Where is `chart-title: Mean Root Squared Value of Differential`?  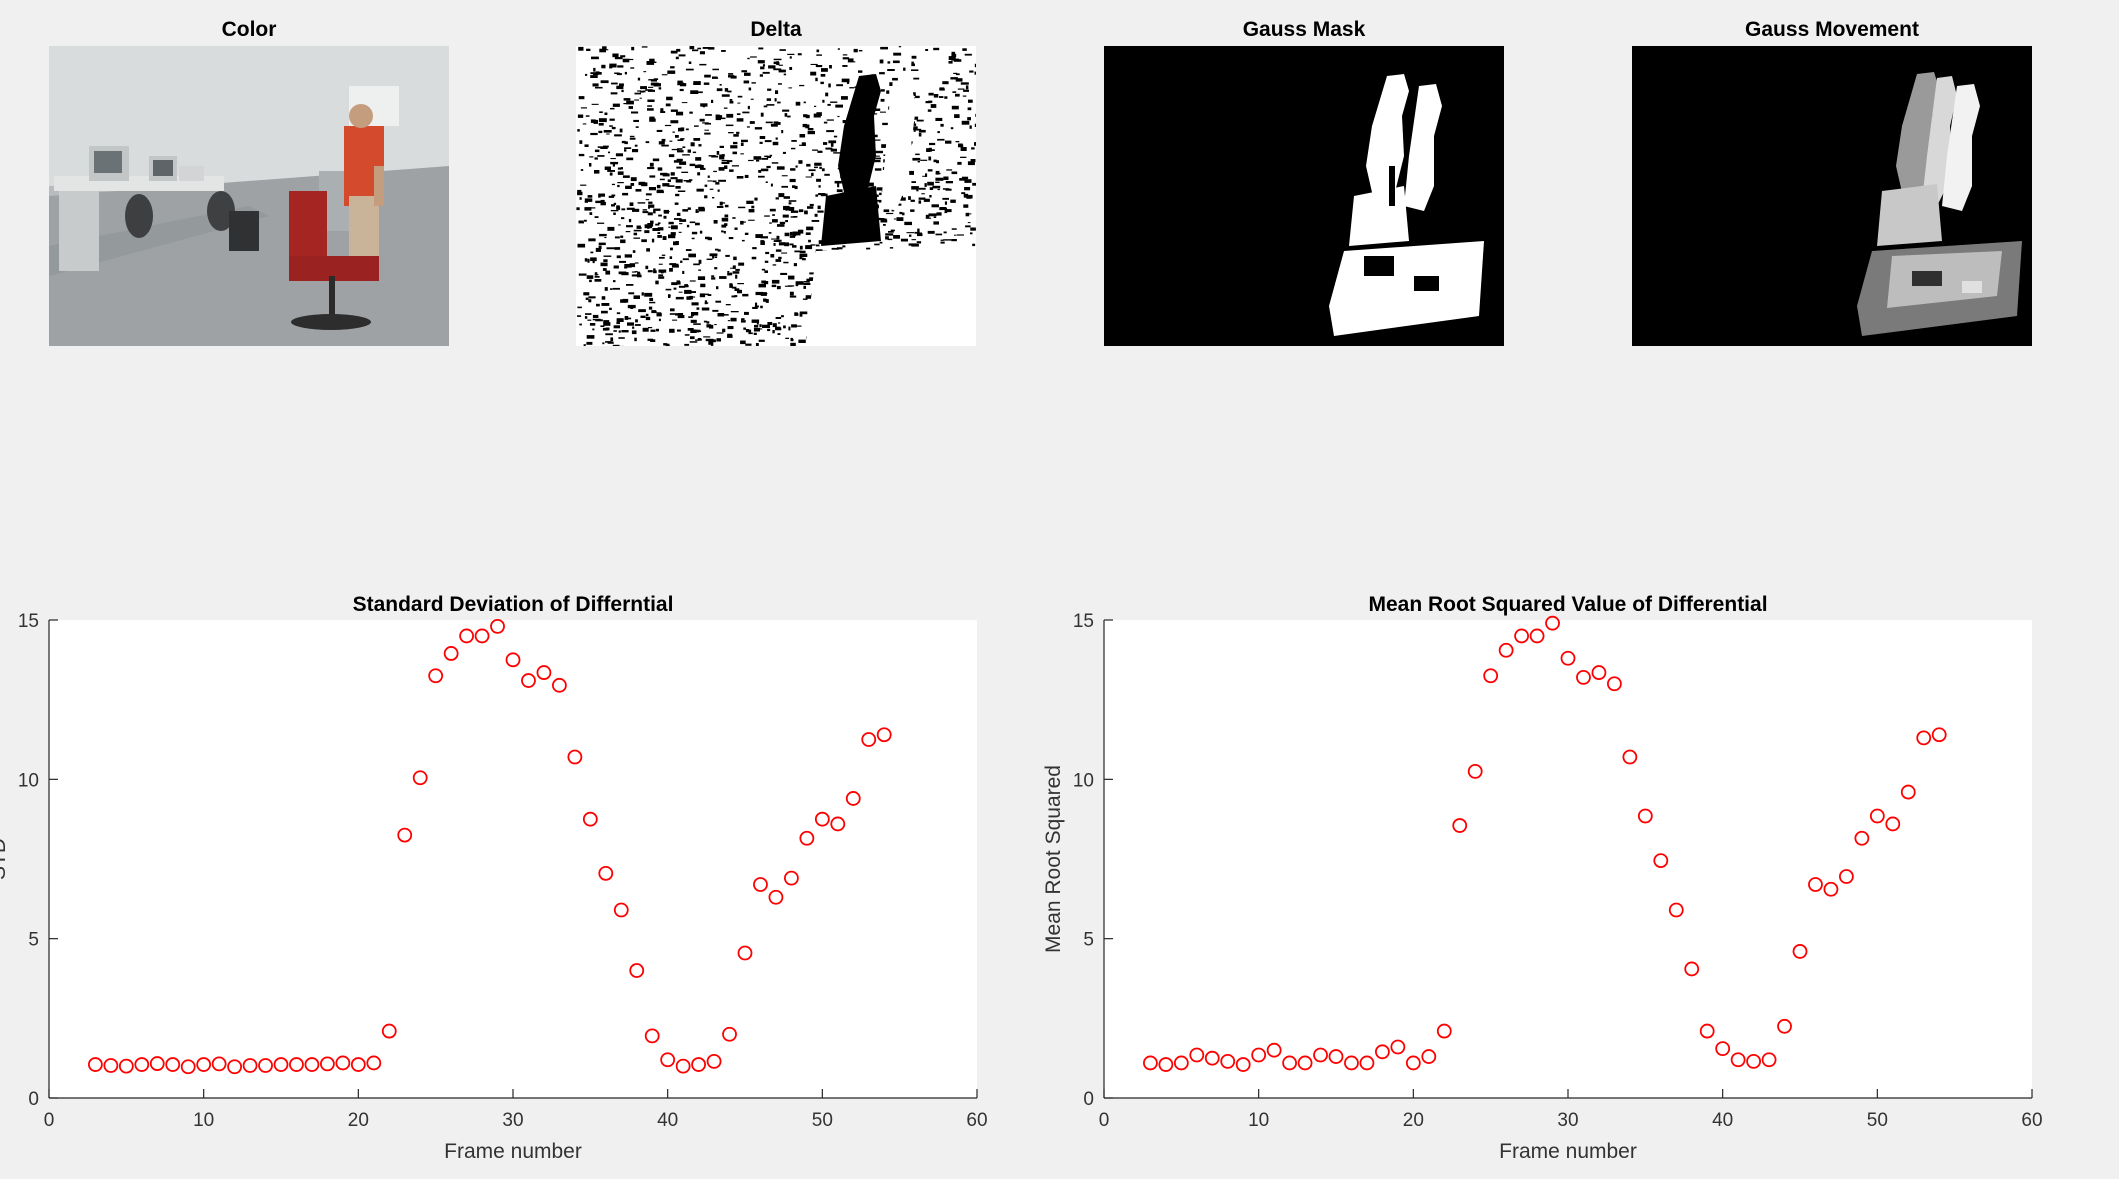
chart-title: Mean Root Squared Value of Differential is located at coordinates (1567, 604).